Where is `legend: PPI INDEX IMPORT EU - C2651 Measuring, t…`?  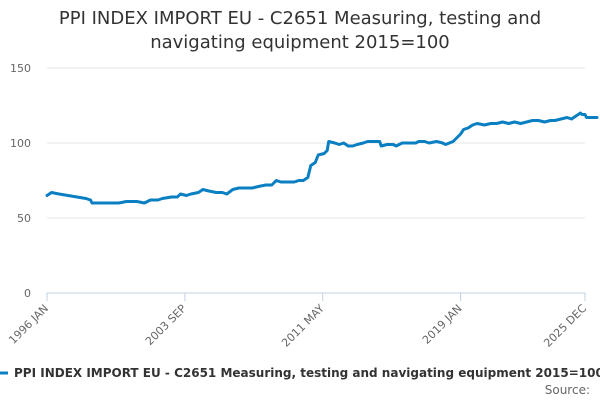 legend: PPI INDEX IMPORT EU - C2651 Measuring, t… is located at coordinates (300, 373).